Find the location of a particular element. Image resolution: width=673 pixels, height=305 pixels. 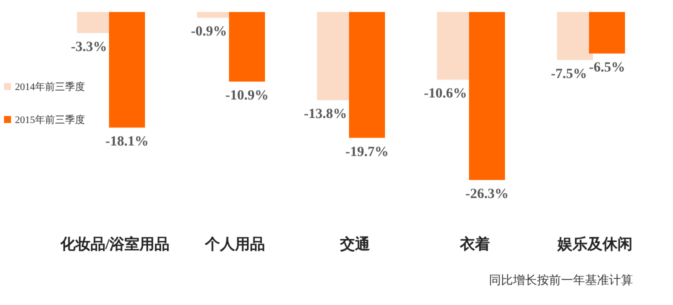

data-label: -6.5% is located at coordinates (607, 68).